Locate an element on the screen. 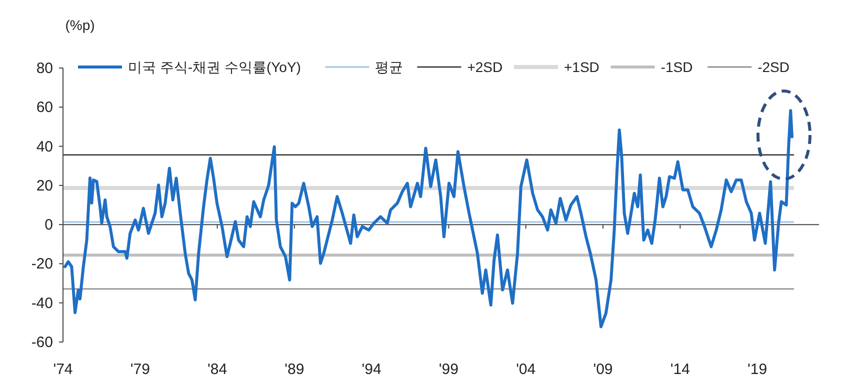  x-tick-label: '04 is located at coordinates (526, 369).